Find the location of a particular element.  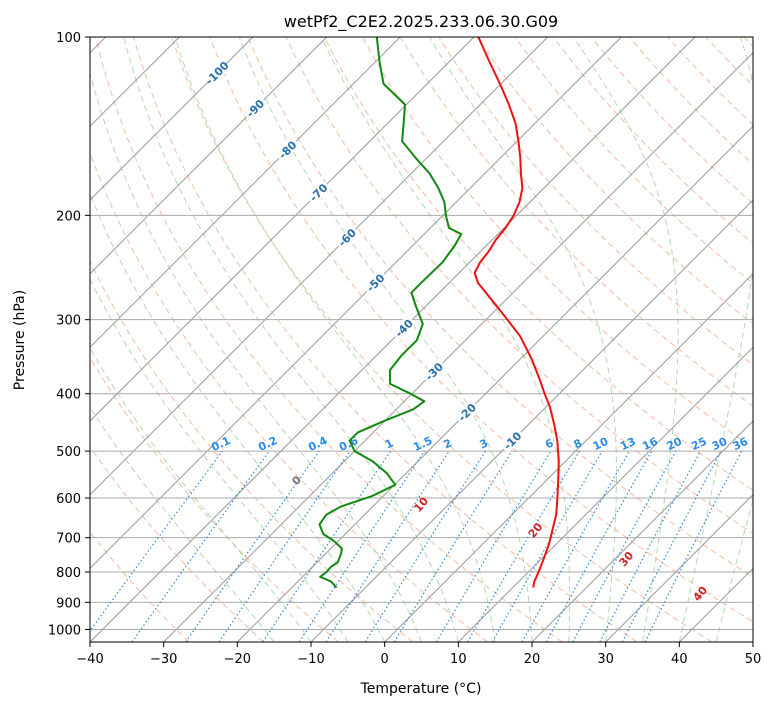

x-tick-label: −30 is located at coordinates (163, 659).